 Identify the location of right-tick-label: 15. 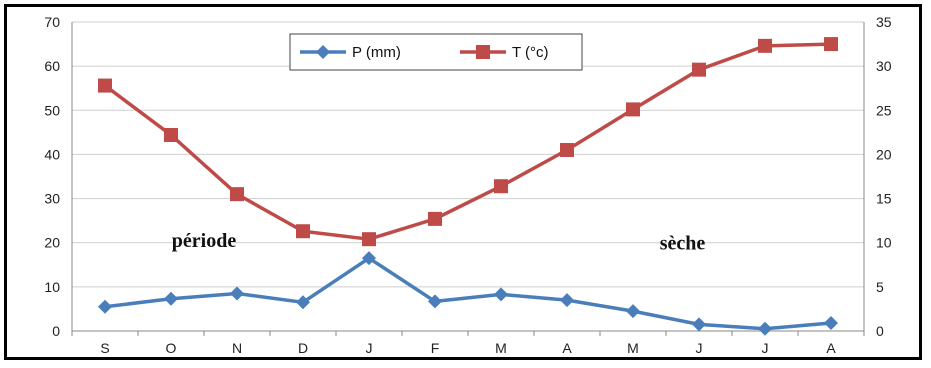
(884, 199).